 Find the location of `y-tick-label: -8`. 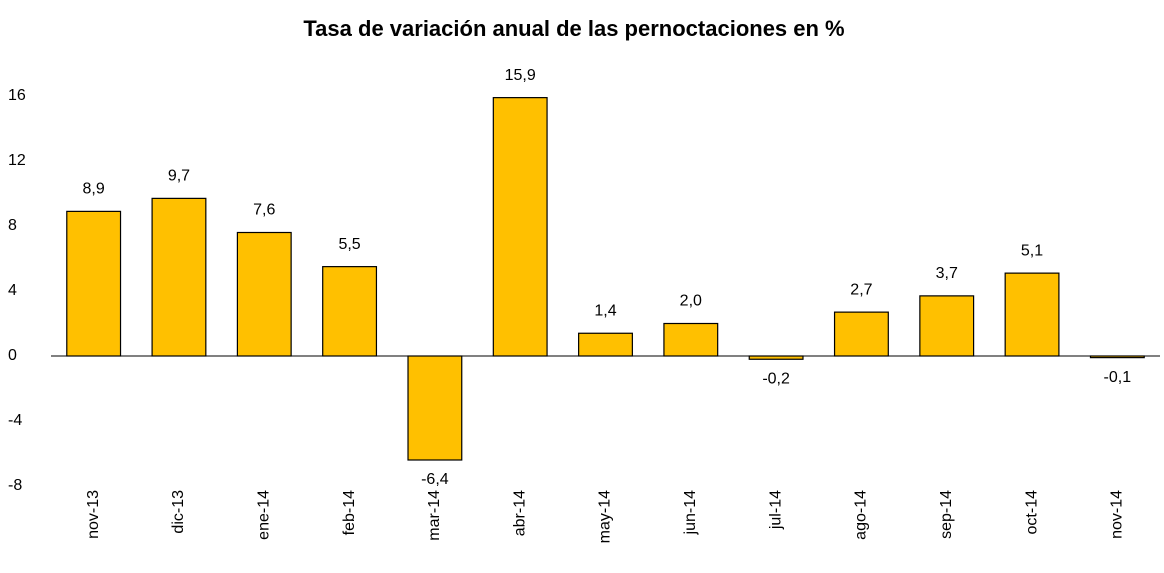

y-tick-label: -8 is located at coordinates (15, 485).